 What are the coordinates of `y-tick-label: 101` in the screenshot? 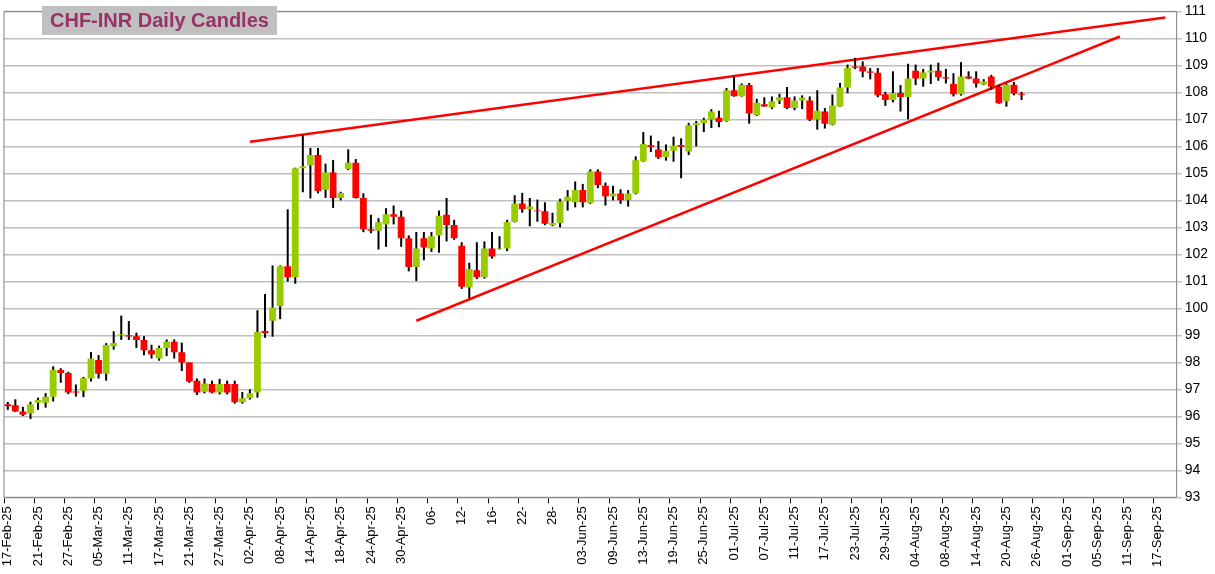 It's located at (1196, 280).